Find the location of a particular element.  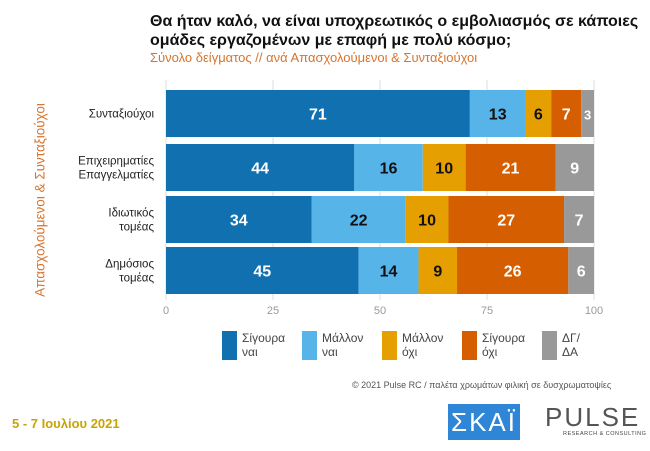

data-label: 22 is located at coordinates (359, 221).